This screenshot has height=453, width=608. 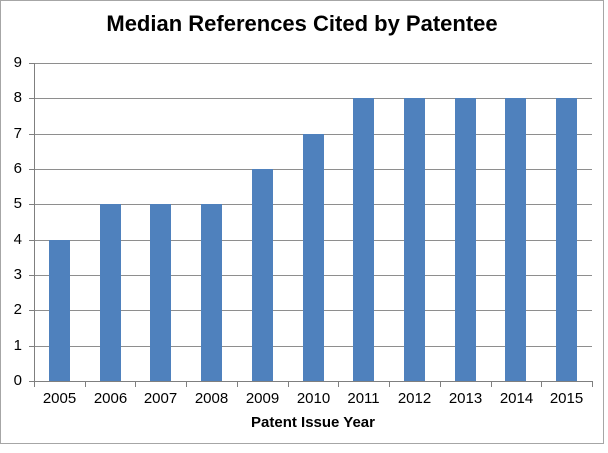 I want to click on y-tick-label: 7, so click(x=17, y=133).